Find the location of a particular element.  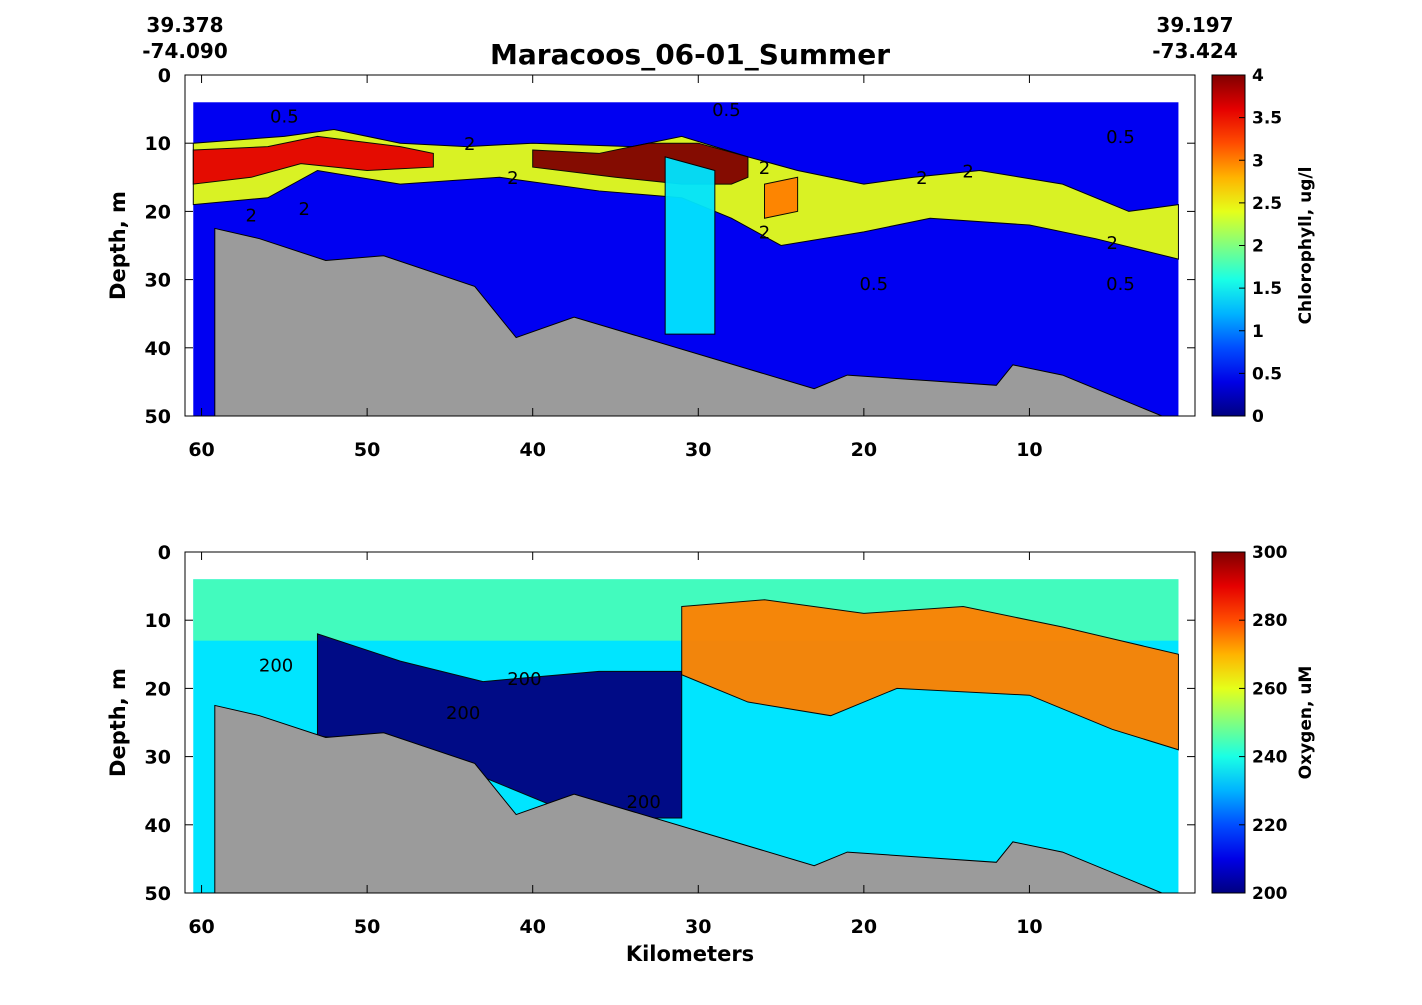

x-axis-label: Kilometers is located at coordinates (690, 954).